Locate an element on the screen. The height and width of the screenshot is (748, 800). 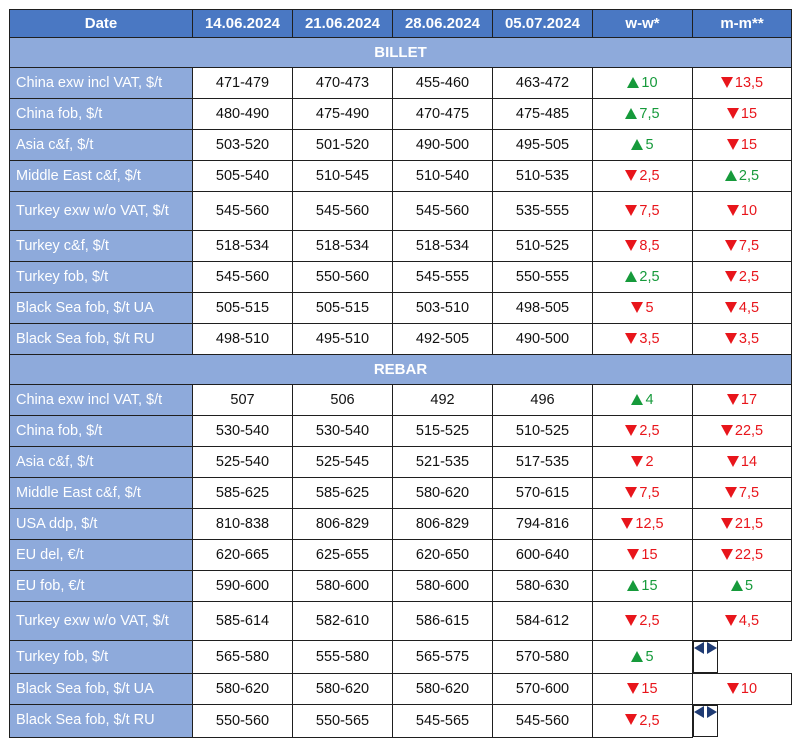
price-cell: 545-555 is located at coordinates (442, 277).